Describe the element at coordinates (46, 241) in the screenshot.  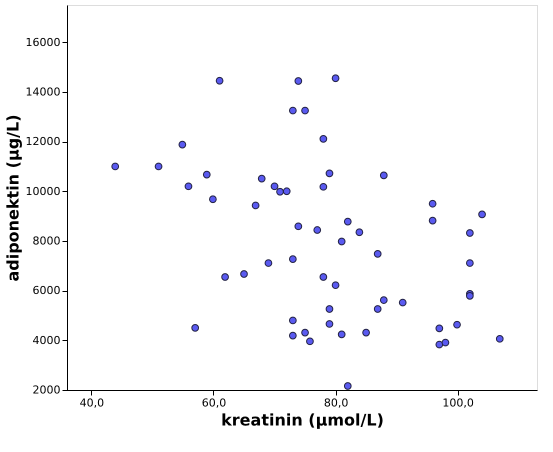
I see `y-tick-label: 8000` at that location.